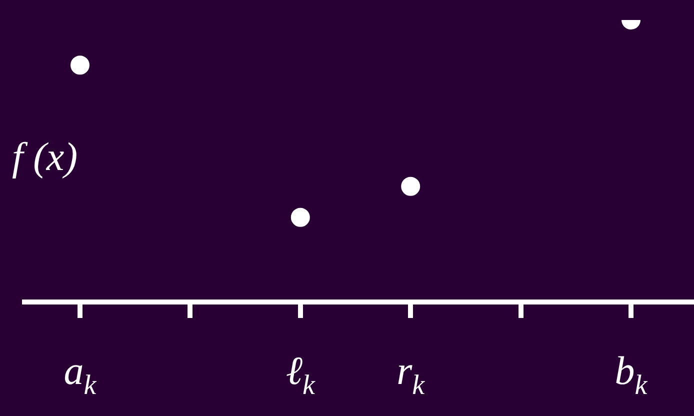 The width and height of the screenshot is (694, 416). What do you see at coordinates (45, 156) in the screenshot?
I see `y-axis-title: f (x)` at bounding box center [45, 156].